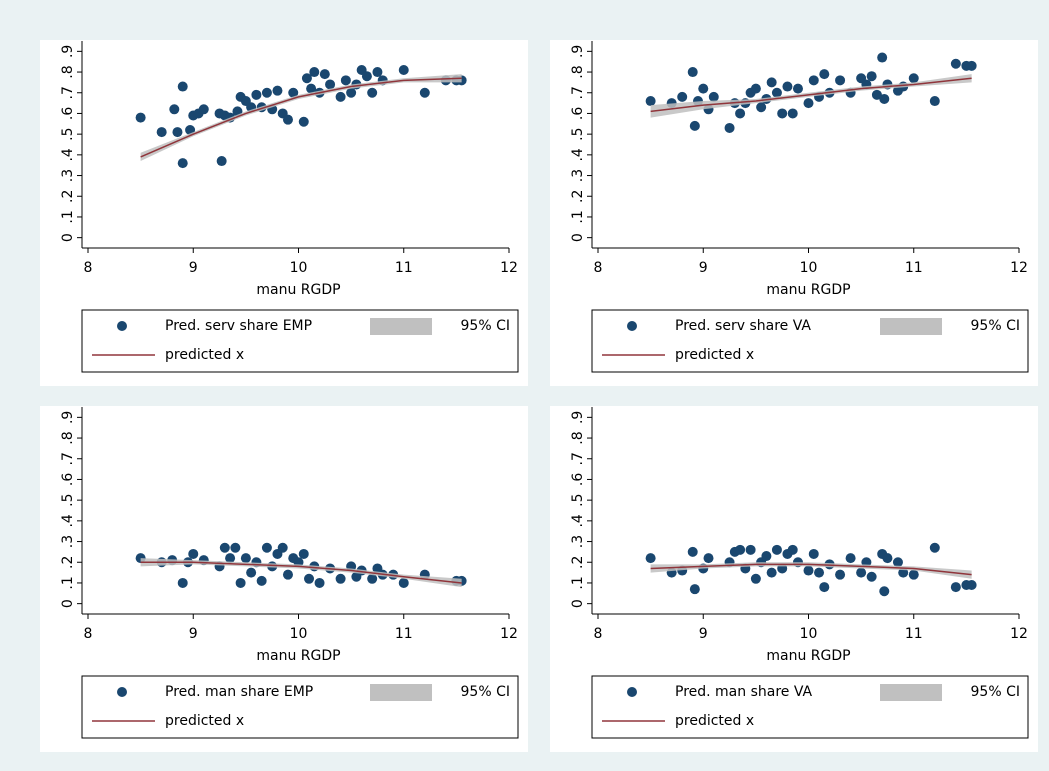 Image resolution: width=1049 pixels, height=771 pixels. I want to click on legend-label: Pred. serv share VA, so click(743, 326).